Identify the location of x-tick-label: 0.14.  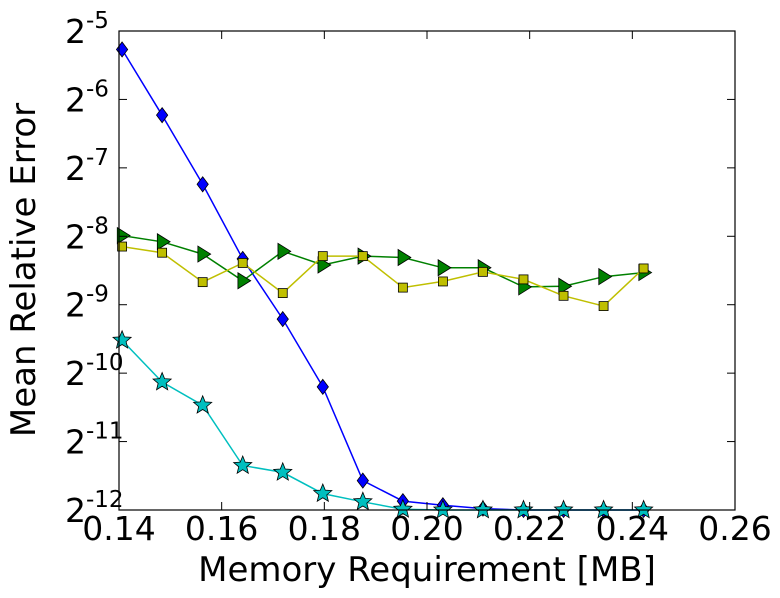
(118, 528).